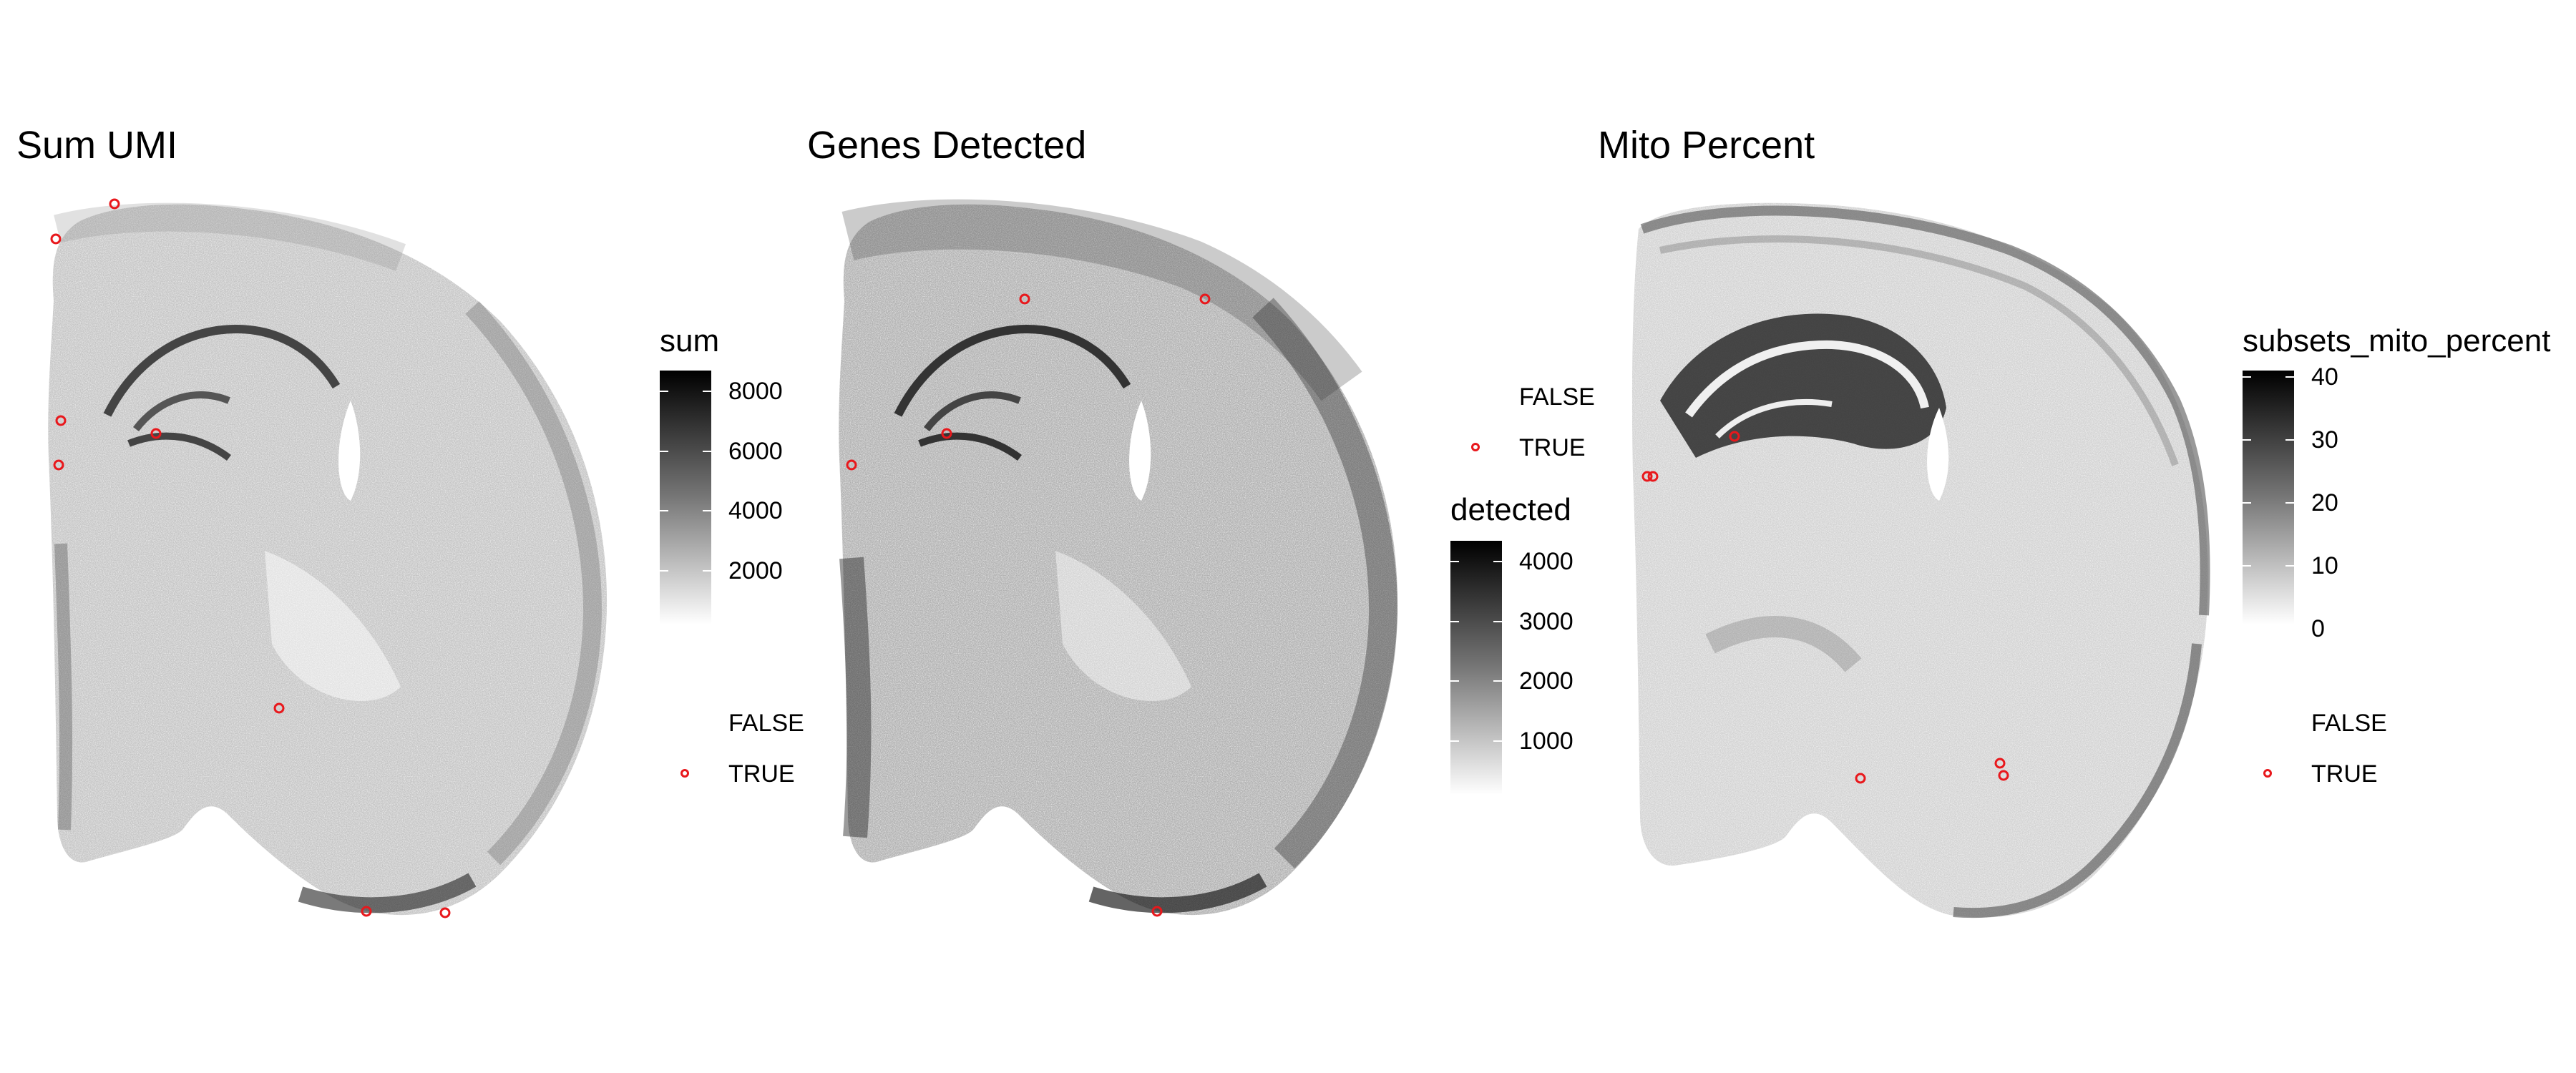 The height and width of the screenshot is (1073, 2576). I want to click on colorbar-tick: 20, so click(2324, 503).